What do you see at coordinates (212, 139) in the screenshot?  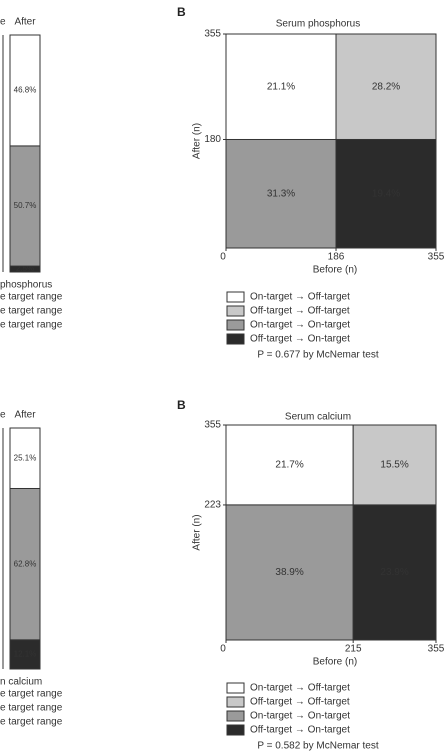 I see `y-tick-label: 180` at bounding box center [212, 139].